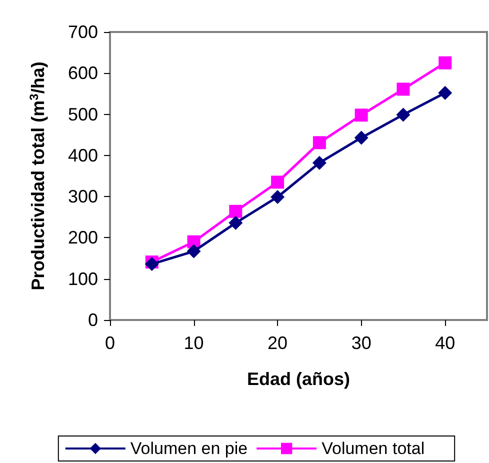 The image size is (489, 463). Describe the element at coordinates (373, 448) in the screenshot. I see `legend-label: Volumen total` at that location.